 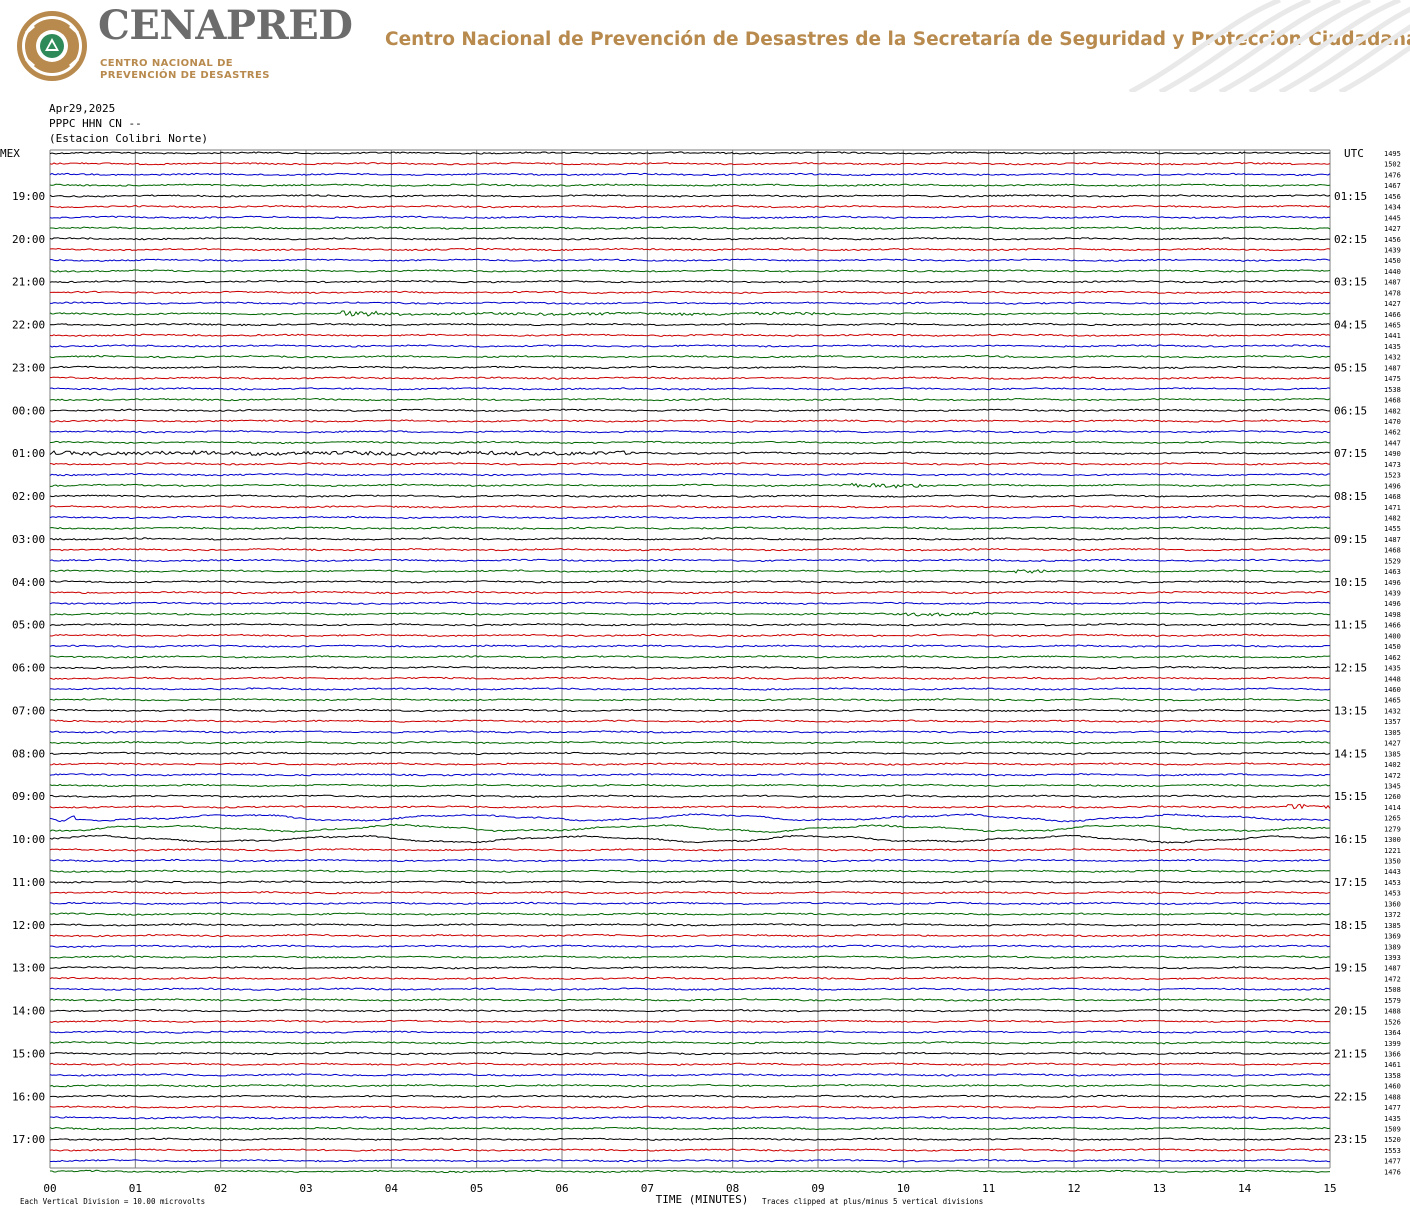 What do you see at coordinates (1350, 753) in the screenshot?
I see `utc-hour-label: 14:15` at bounding box center [1350, 753].